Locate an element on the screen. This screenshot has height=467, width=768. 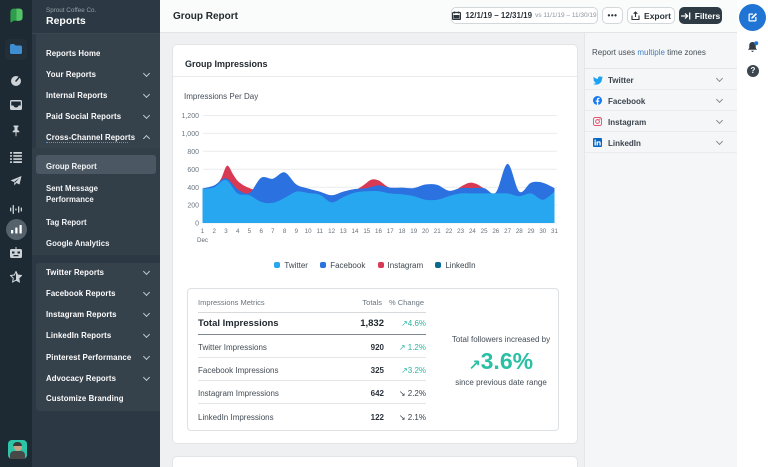
svg-text: 13 is located at coordinates (343, 231).